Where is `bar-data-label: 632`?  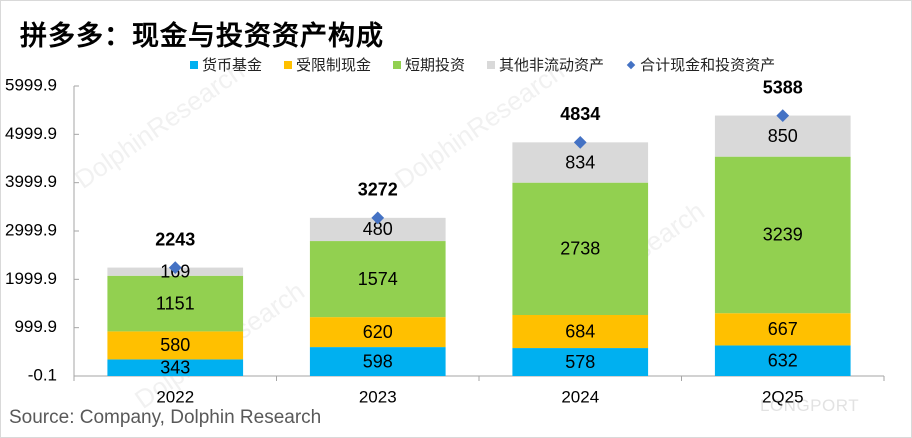
bar-data-label: 632 is located at coordinates (783, 360).